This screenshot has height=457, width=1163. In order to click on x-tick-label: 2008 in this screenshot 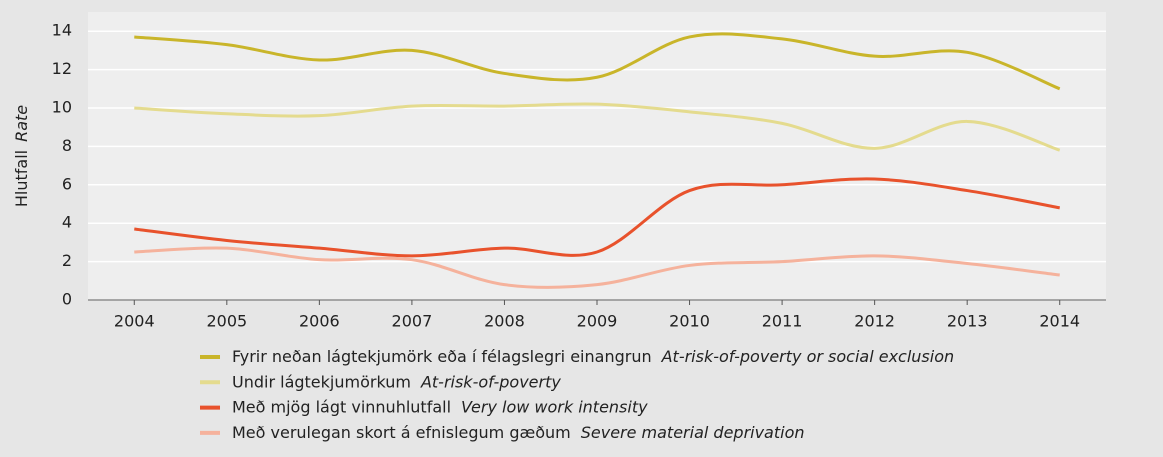, I will do `click(504, 321)`.